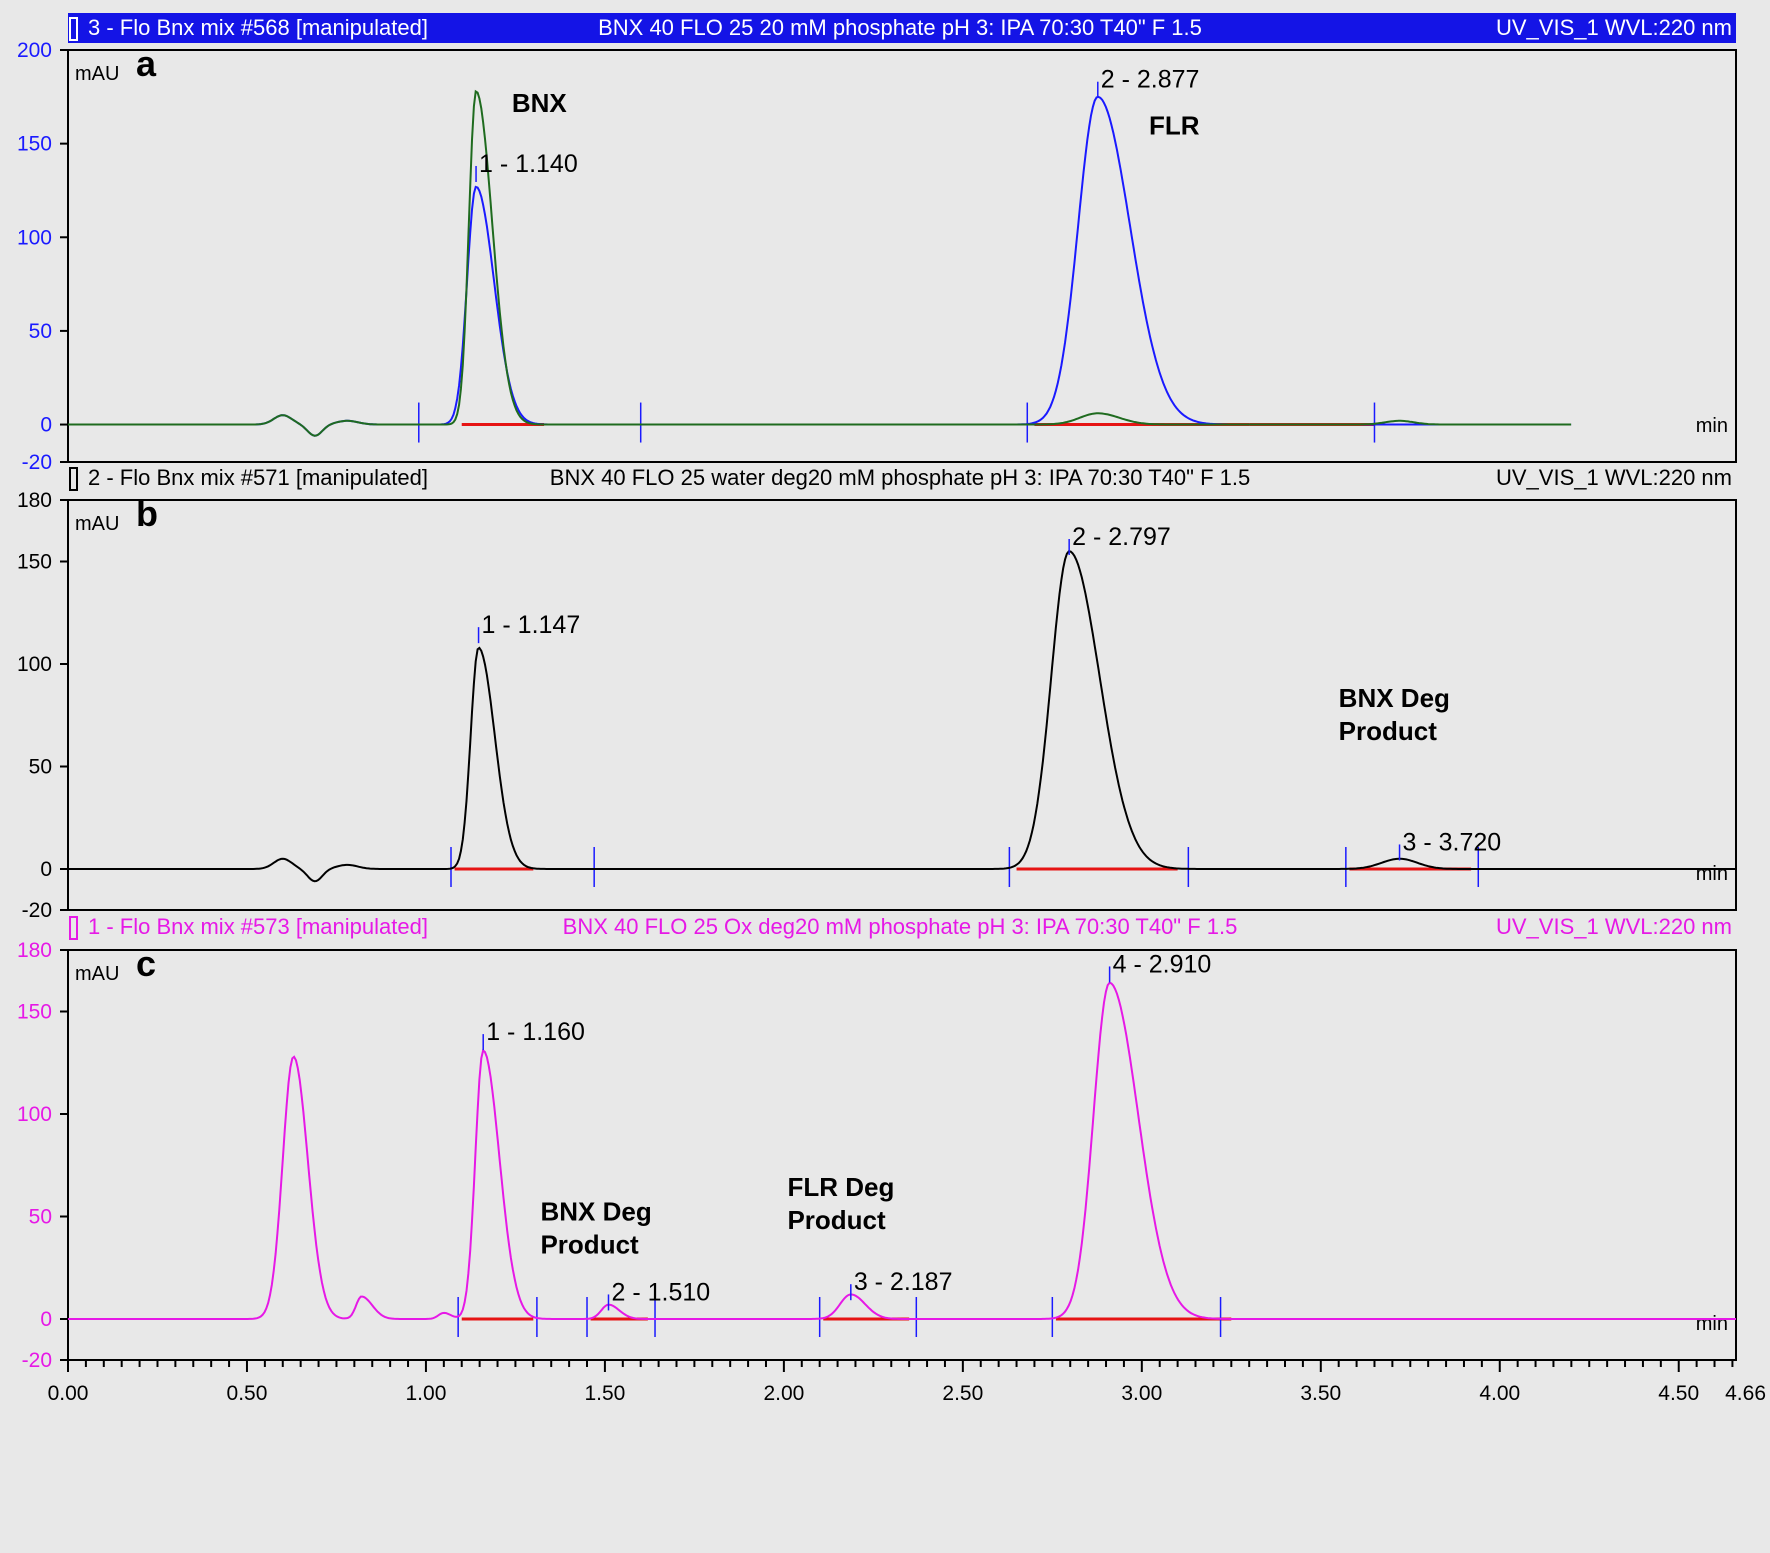 The image size is (1770, 1553). What do you see at coordinates (146, 63) in the screenshot?
I see `panel-letter: a` at bounding box center [146, 63].